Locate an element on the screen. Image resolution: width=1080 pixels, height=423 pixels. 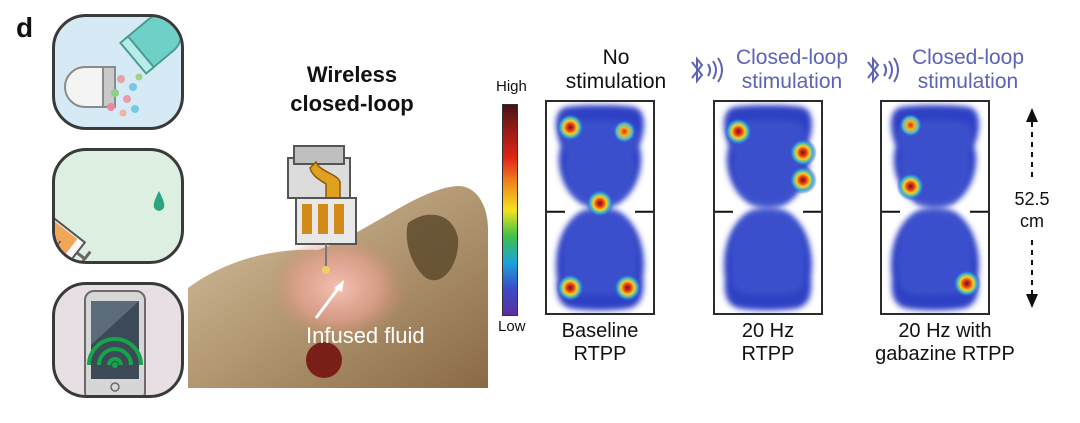
heatmap-1-label: Baseline RTPP is located at coordinates (600, 343).